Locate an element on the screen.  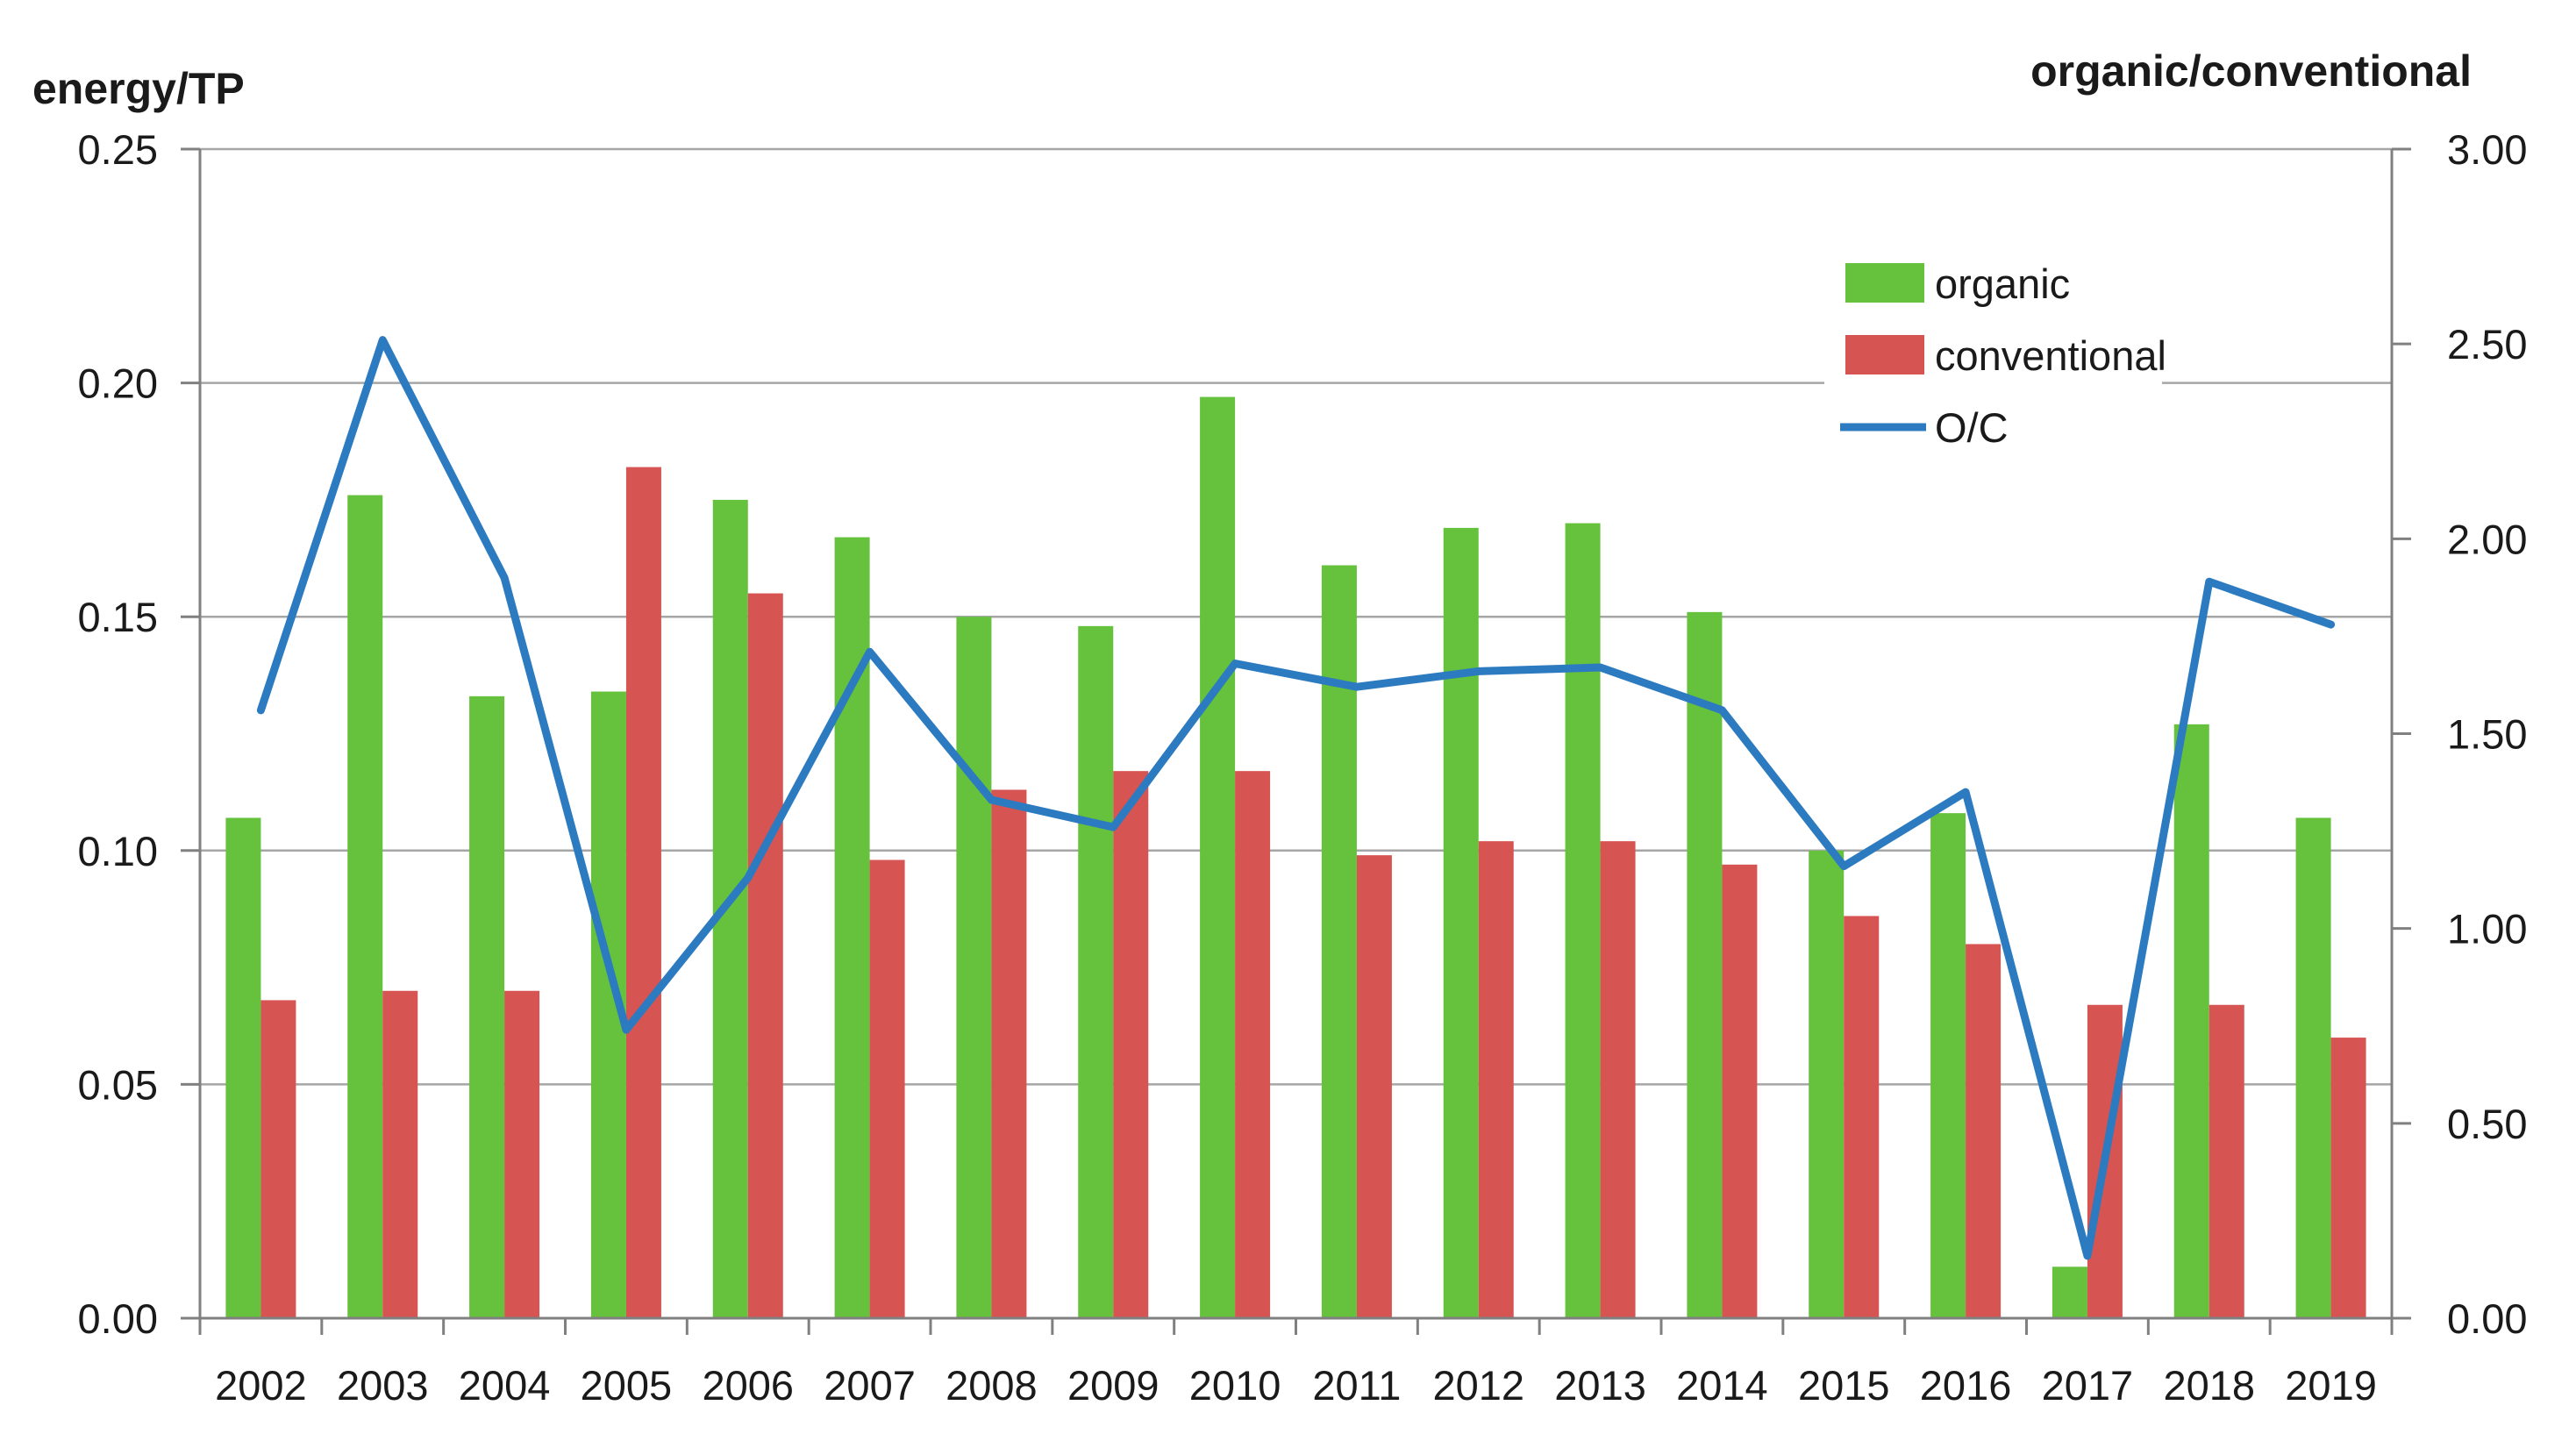
x-axis-label-2012: 2012 is located at coordinates (1478, 1385).